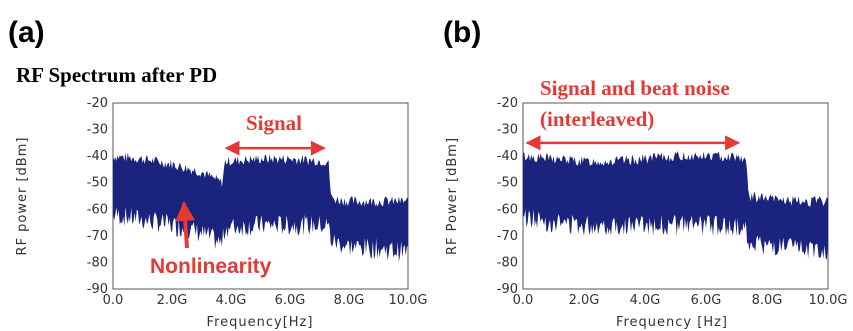 The width and height of the screenshot is (853, 331). What do you see at coordinates (97, 196) in the screenshot?
I see `chart-a-y-ticks: -20 -30 -40 -50 -60 -70 -80 -90` at bounding box center [97, 196].